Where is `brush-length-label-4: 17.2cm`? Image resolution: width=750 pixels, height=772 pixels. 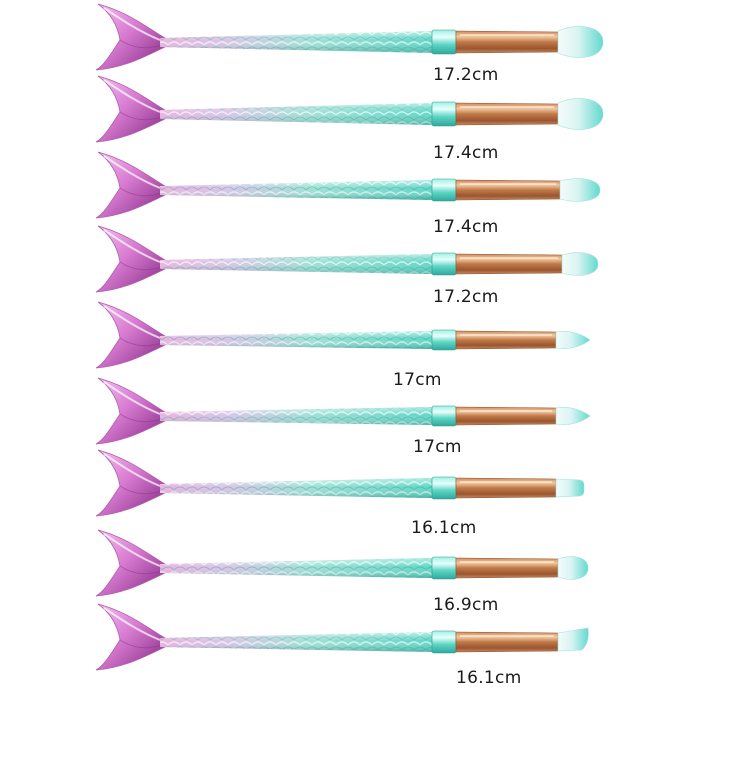
brush-length-label-4: 17.2cm is located at coordinates (466, 297).